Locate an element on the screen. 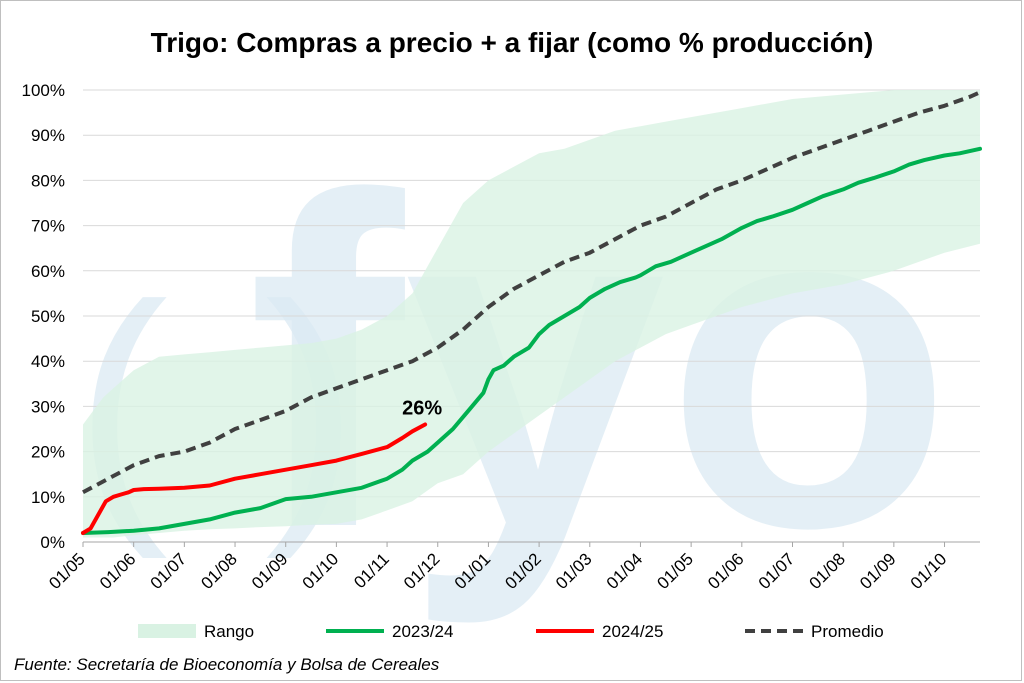  y-tick-label: 80% is located at coordinates (48, 180).